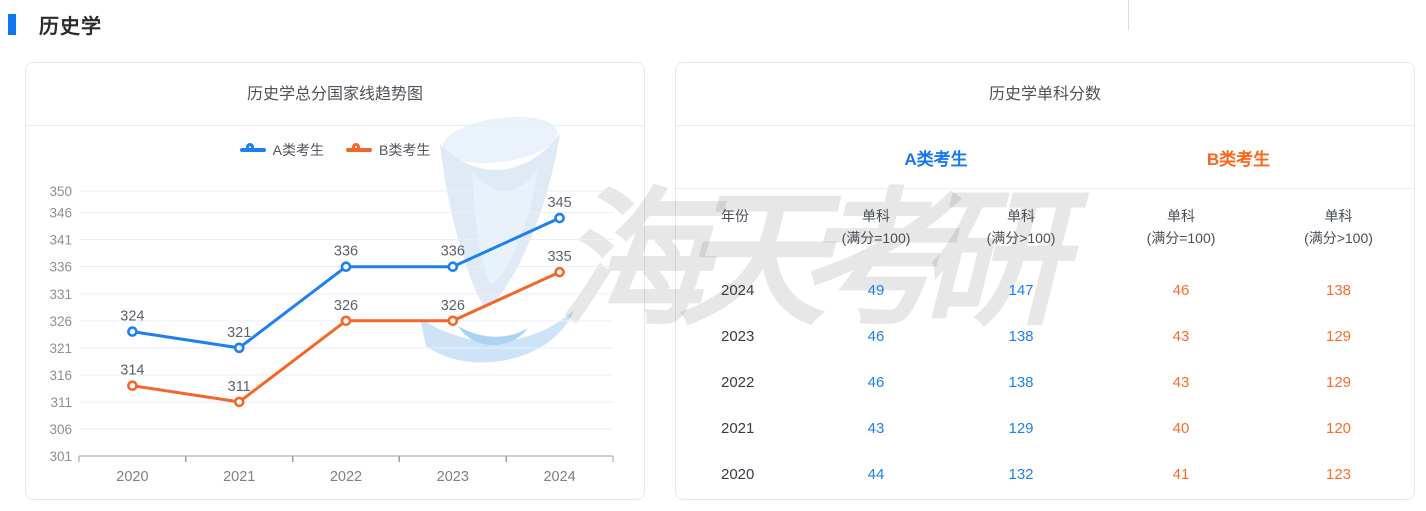 The height and width of the screenshot is (511, 1426). What do you see at coordinates (60, 267) in the screenshot?
I see `y-tick-label: 336` at bounding box center [60, 267].